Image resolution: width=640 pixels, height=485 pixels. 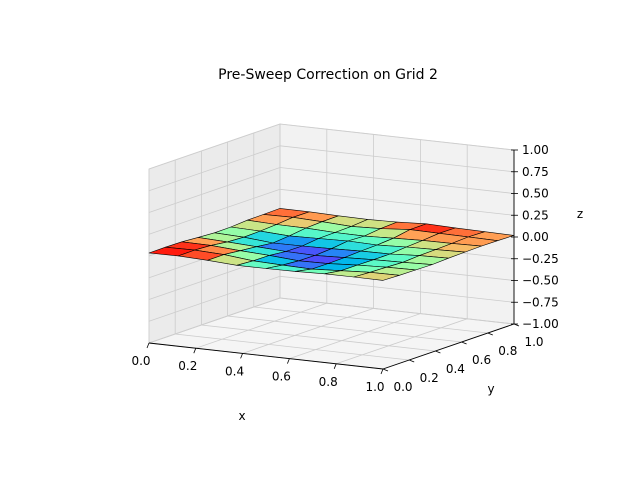 What do you see at coordinates (535, 237) in the screenshot?
I see `z-tick-label: 0.00` at bounding box center [535, 237].